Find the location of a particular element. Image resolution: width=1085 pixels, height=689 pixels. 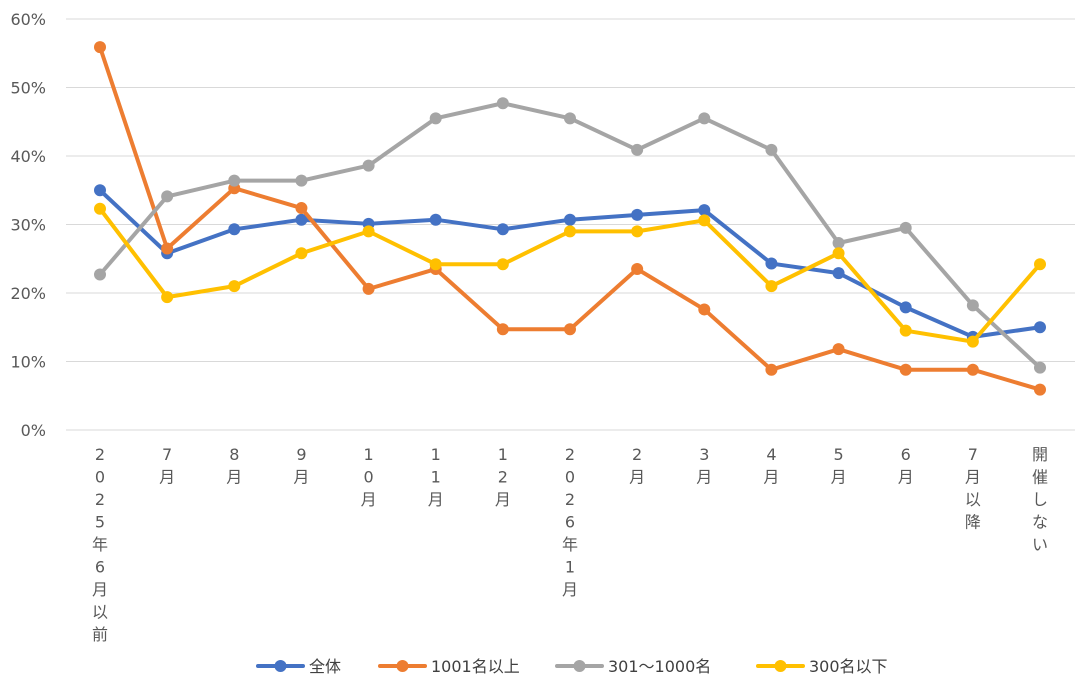

y-tick-label: 50% is located at coordinates (28, 88).